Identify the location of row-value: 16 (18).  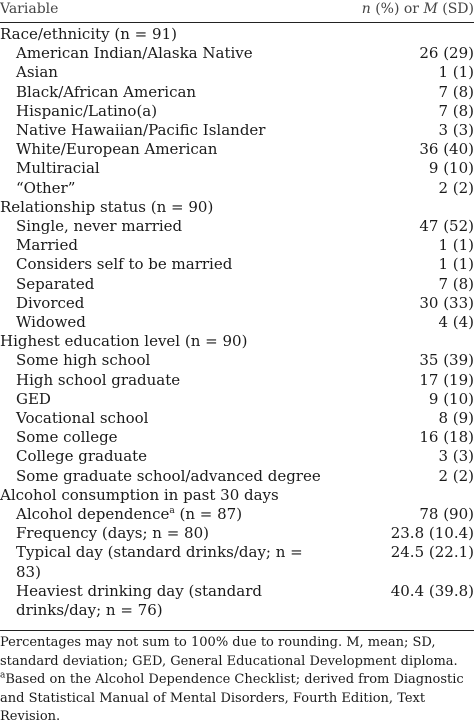
(446, 437).